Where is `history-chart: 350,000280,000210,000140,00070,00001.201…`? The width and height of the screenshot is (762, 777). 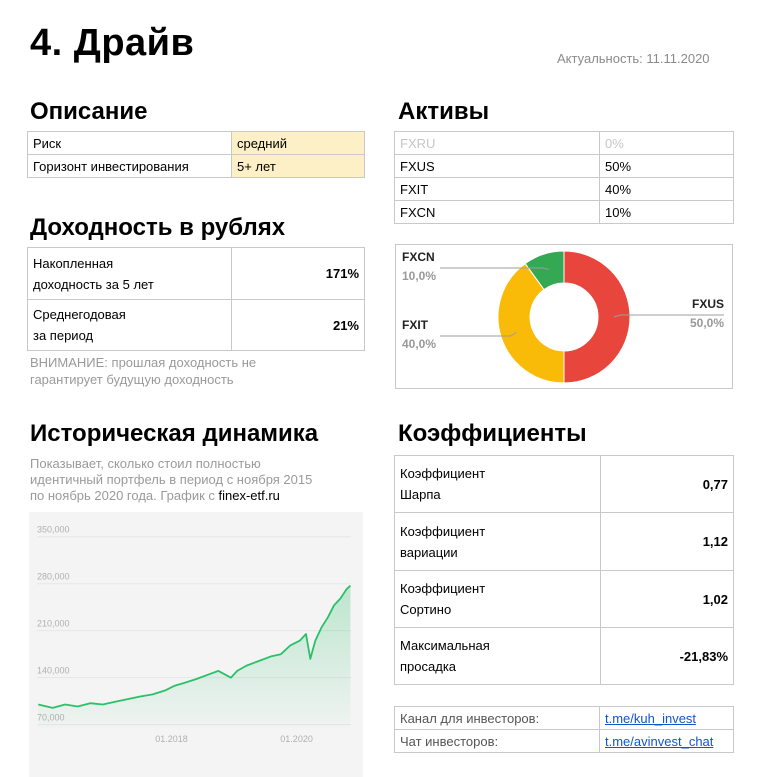 history-chart: 350,000280,000210,000140,00070,00001.201… is located at coordinates (196, 644).